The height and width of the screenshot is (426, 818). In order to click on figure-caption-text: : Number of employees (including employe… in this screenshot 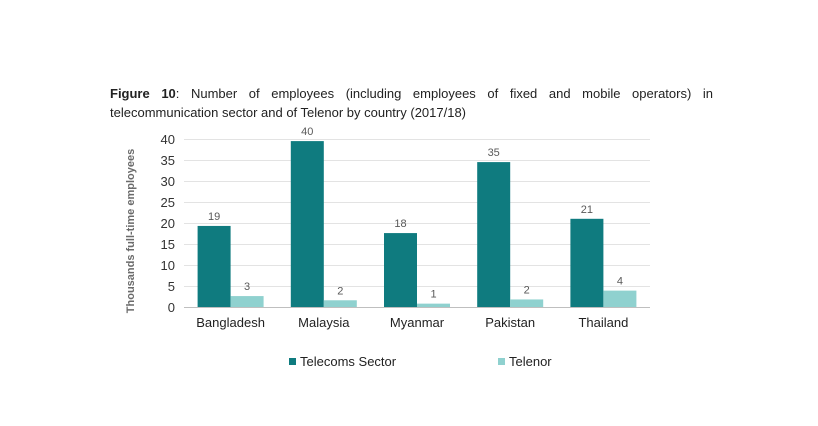, I will do `click(412, 103)`.